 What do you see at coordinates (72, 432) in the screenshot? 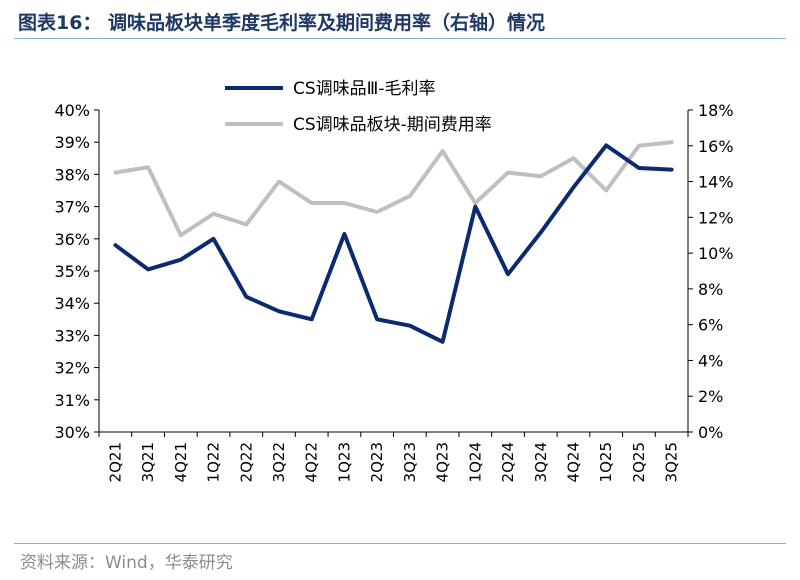
I see `y-left-tick-label: 30%` at bounding box center [72, 432].